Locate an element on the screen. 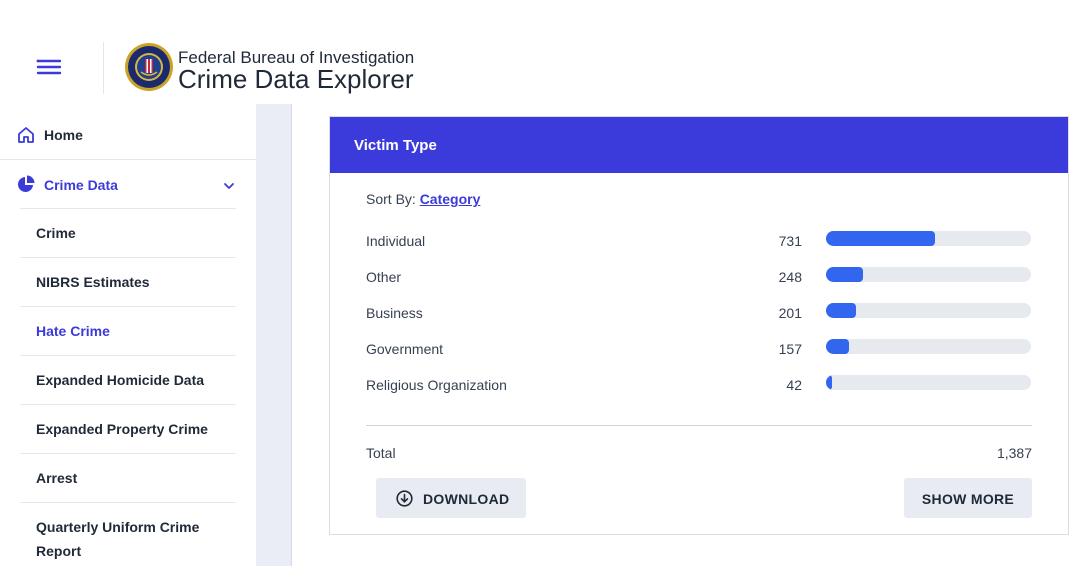 This screenshot has width=1090, height=566. victim-type-name: Government is located at coordinates (405, 349).